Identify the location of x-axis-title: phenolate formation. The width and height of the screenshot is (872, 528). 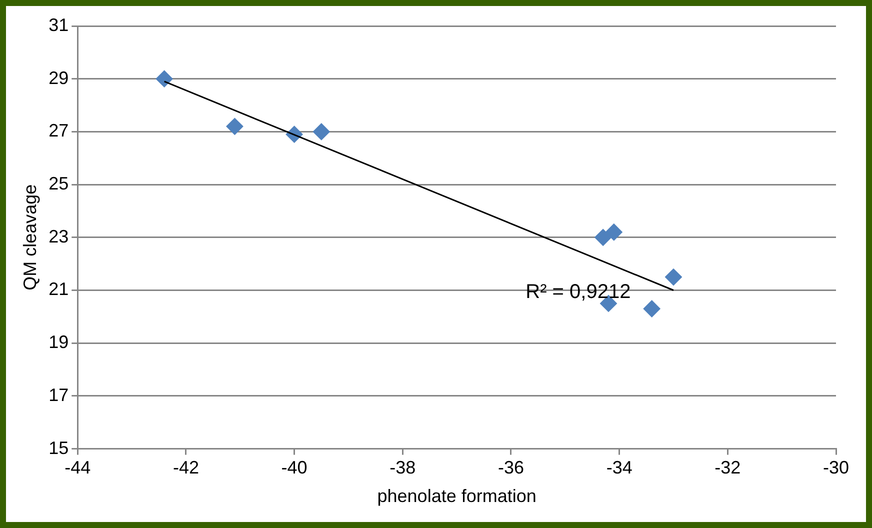
(456, 496).